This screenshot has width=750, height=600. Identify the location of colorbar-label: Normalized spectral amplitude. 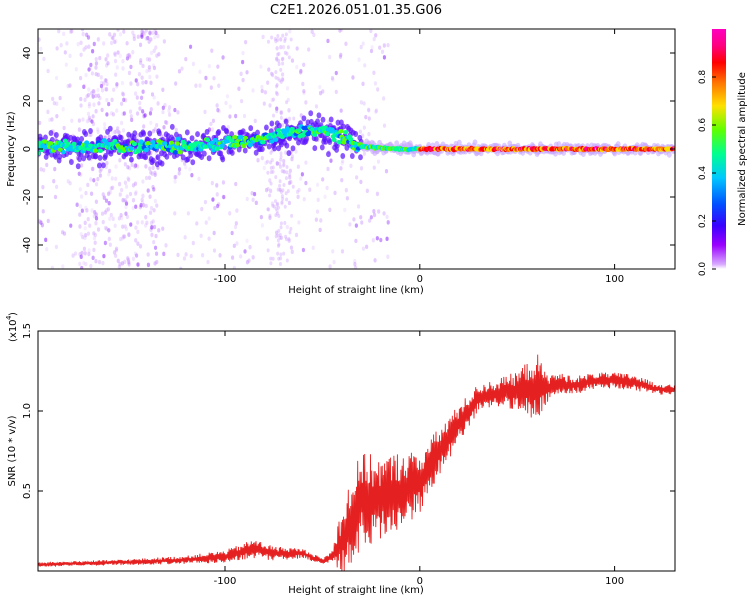
(742, 149).